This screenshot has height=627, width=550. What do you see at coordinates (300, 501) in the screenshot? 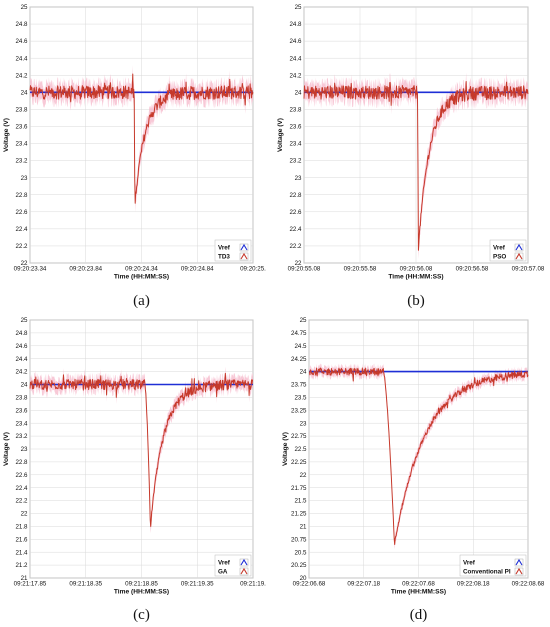
I see `y-tick-label: 21.5` at bounding box center [300, 501].